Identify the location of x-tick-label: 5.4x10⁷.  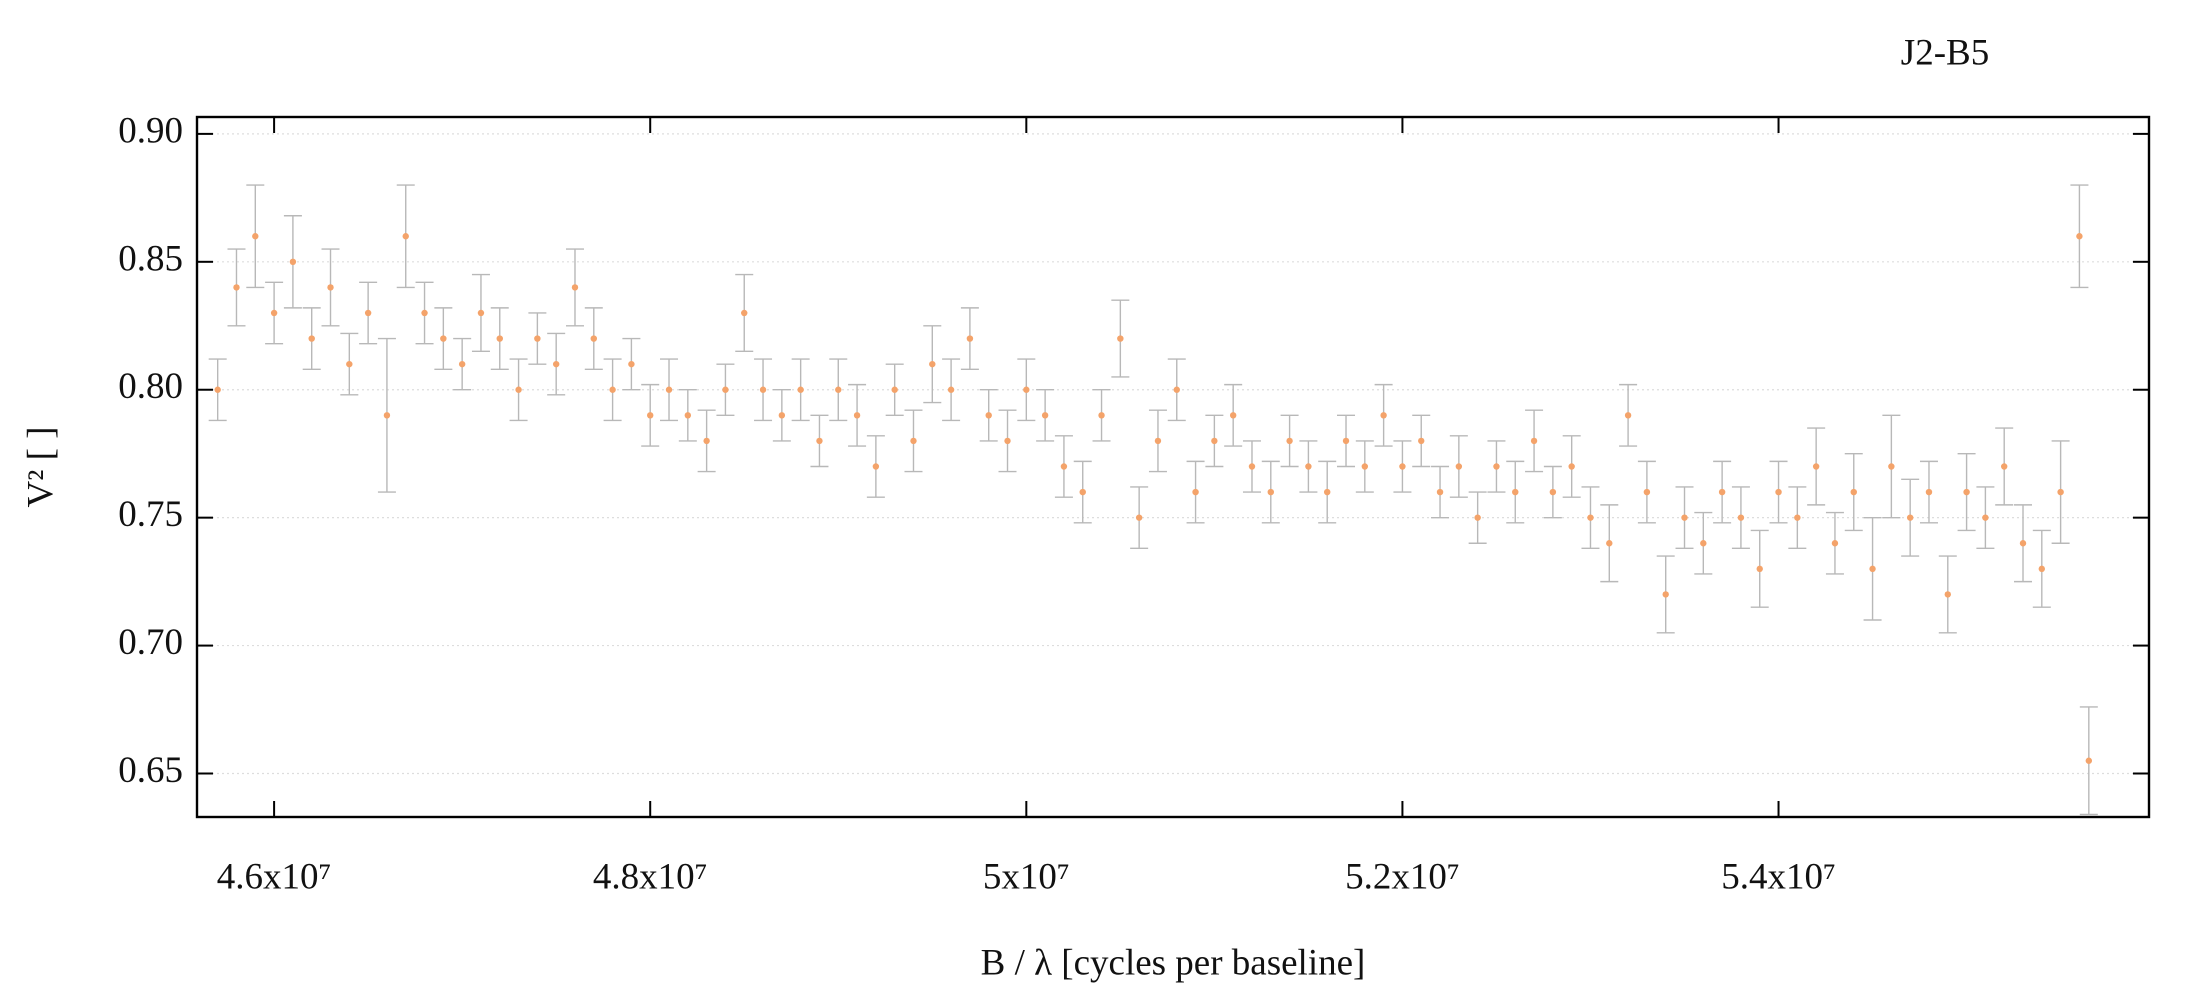
(1778, 876).